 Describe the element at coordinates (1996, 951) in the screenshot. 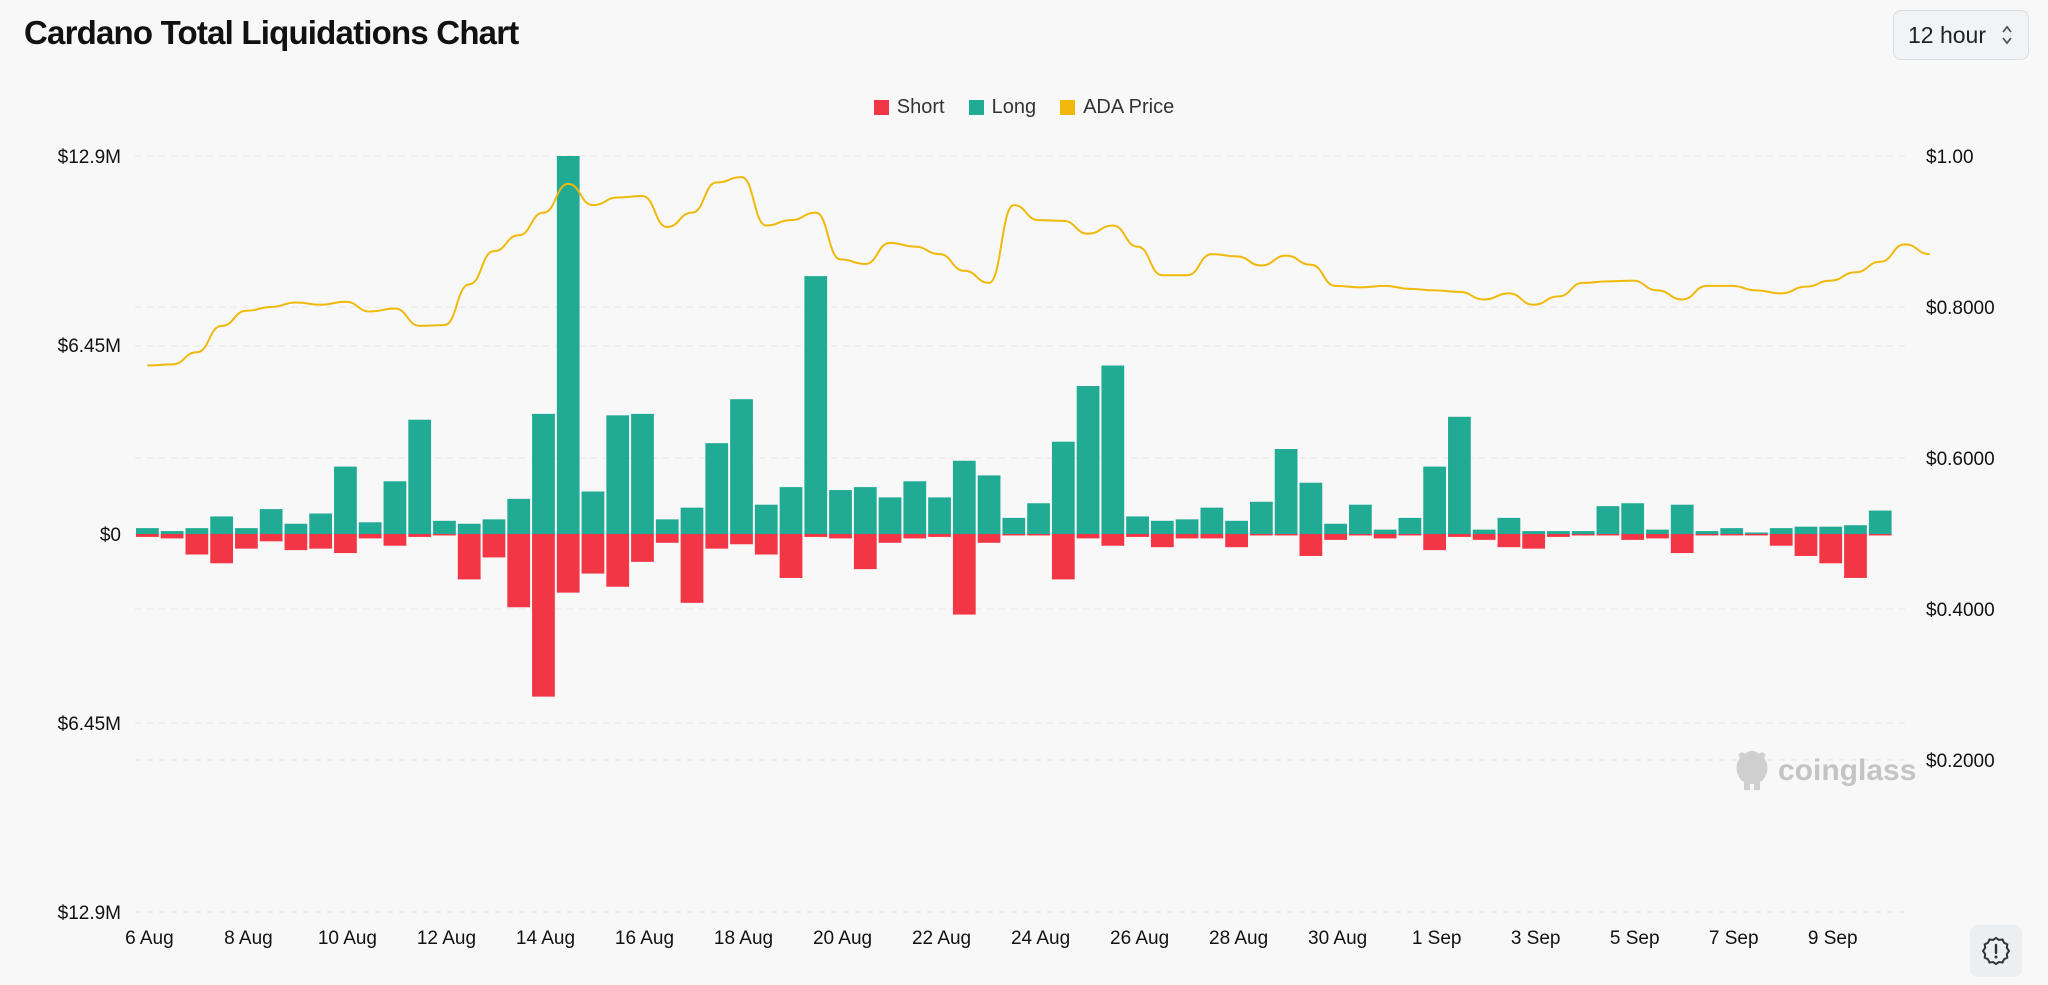

I see `settings-button` at that location.